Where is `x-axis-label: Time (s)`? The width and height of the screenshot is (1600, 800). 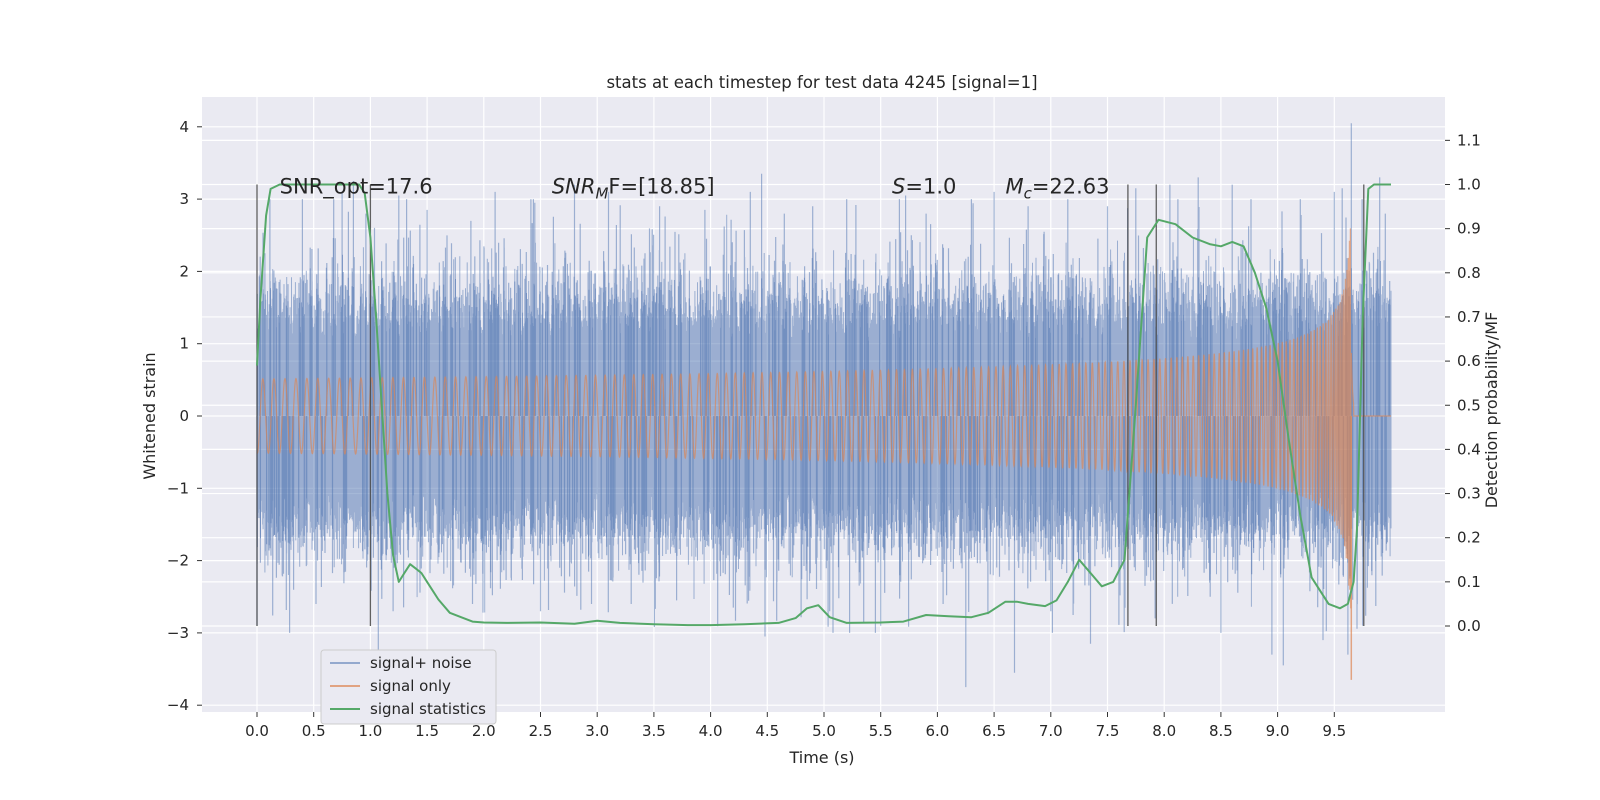
x-axis-label: Time (s) is located at coordinates (821, 757).